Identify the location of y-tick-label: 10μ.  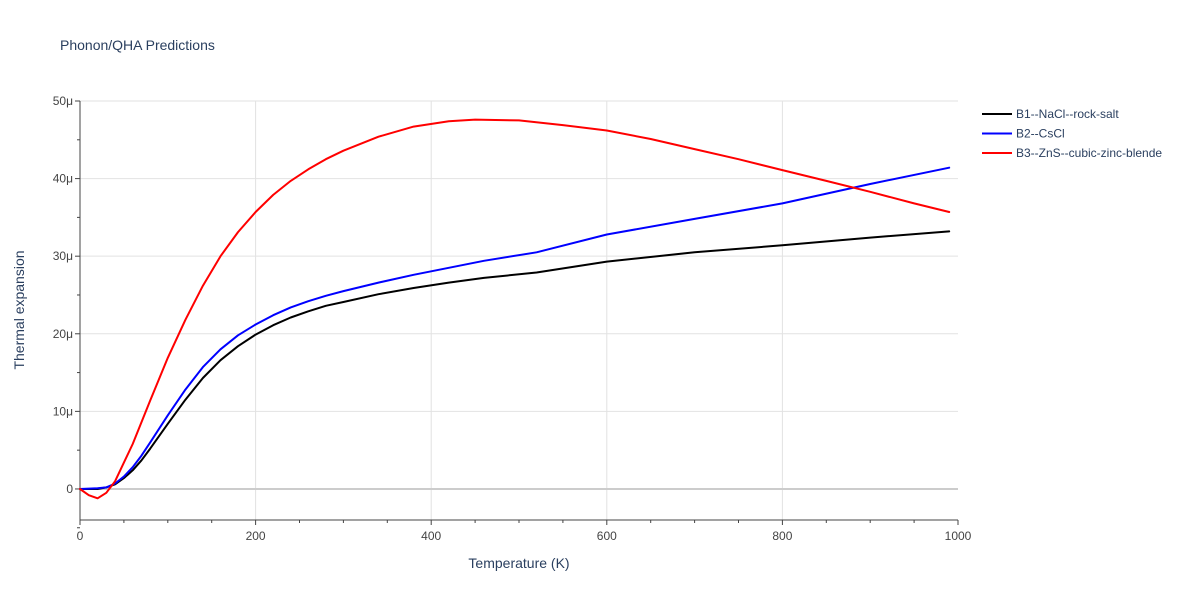
(63, 411).